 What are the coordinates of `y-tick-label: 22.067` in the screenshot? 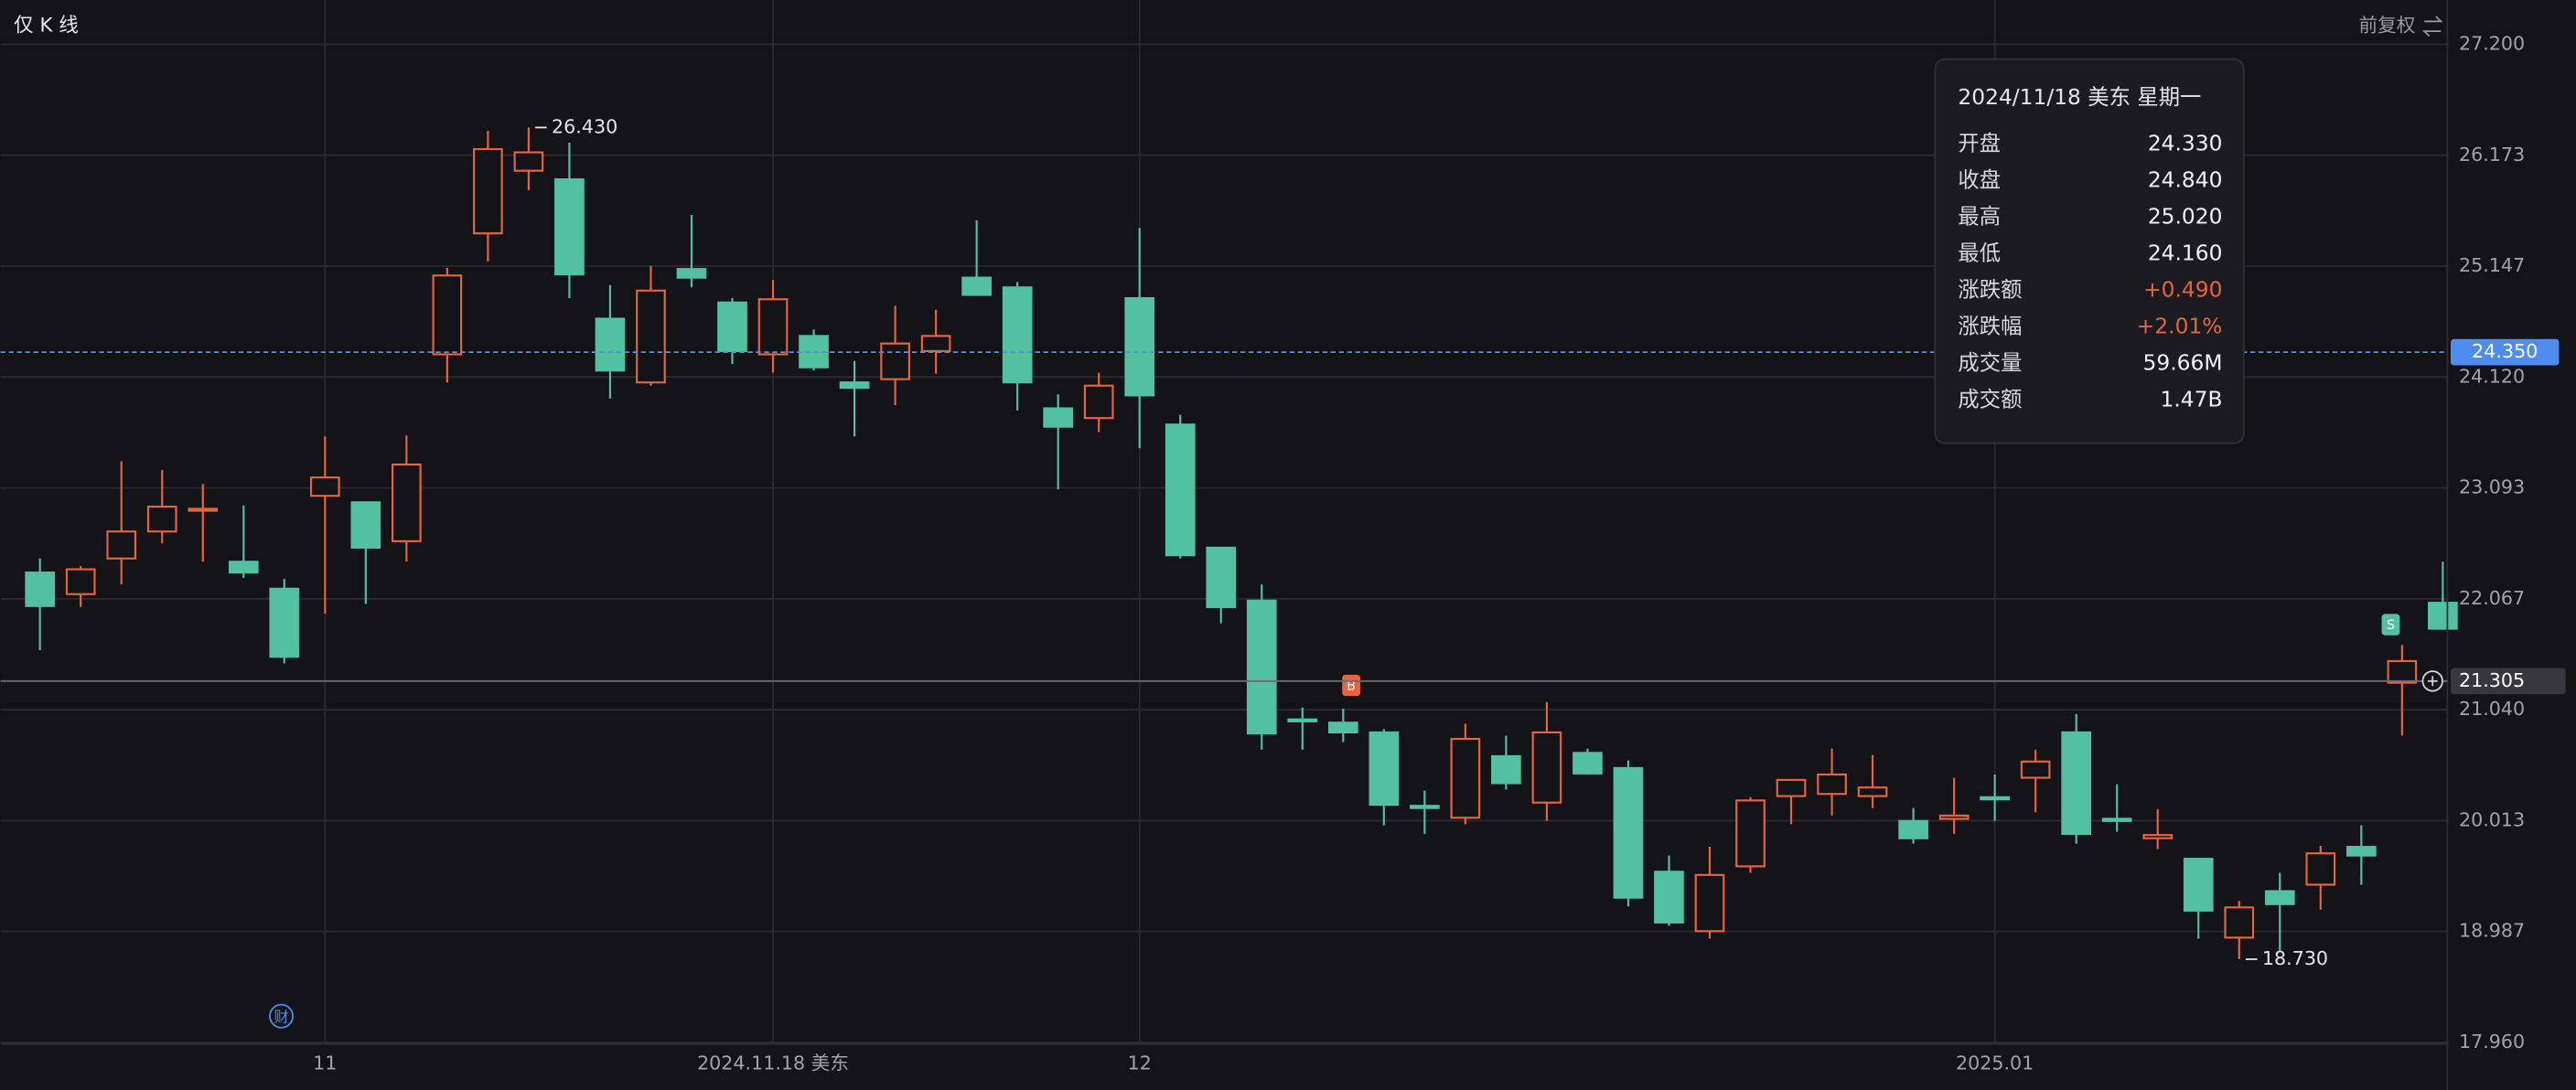 It's located at (2492, 598).